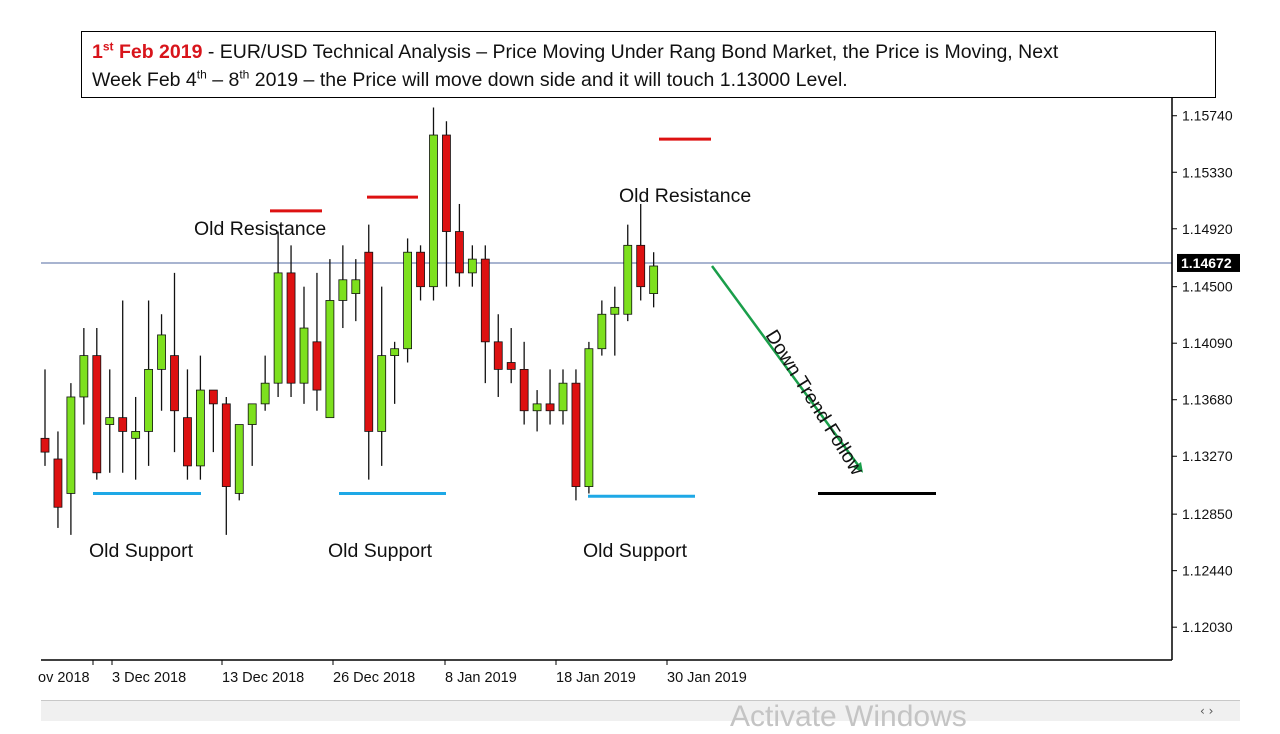 This screenshot has height=734, width=1280. I want to click on current-price-tag, so click(1208, 262).